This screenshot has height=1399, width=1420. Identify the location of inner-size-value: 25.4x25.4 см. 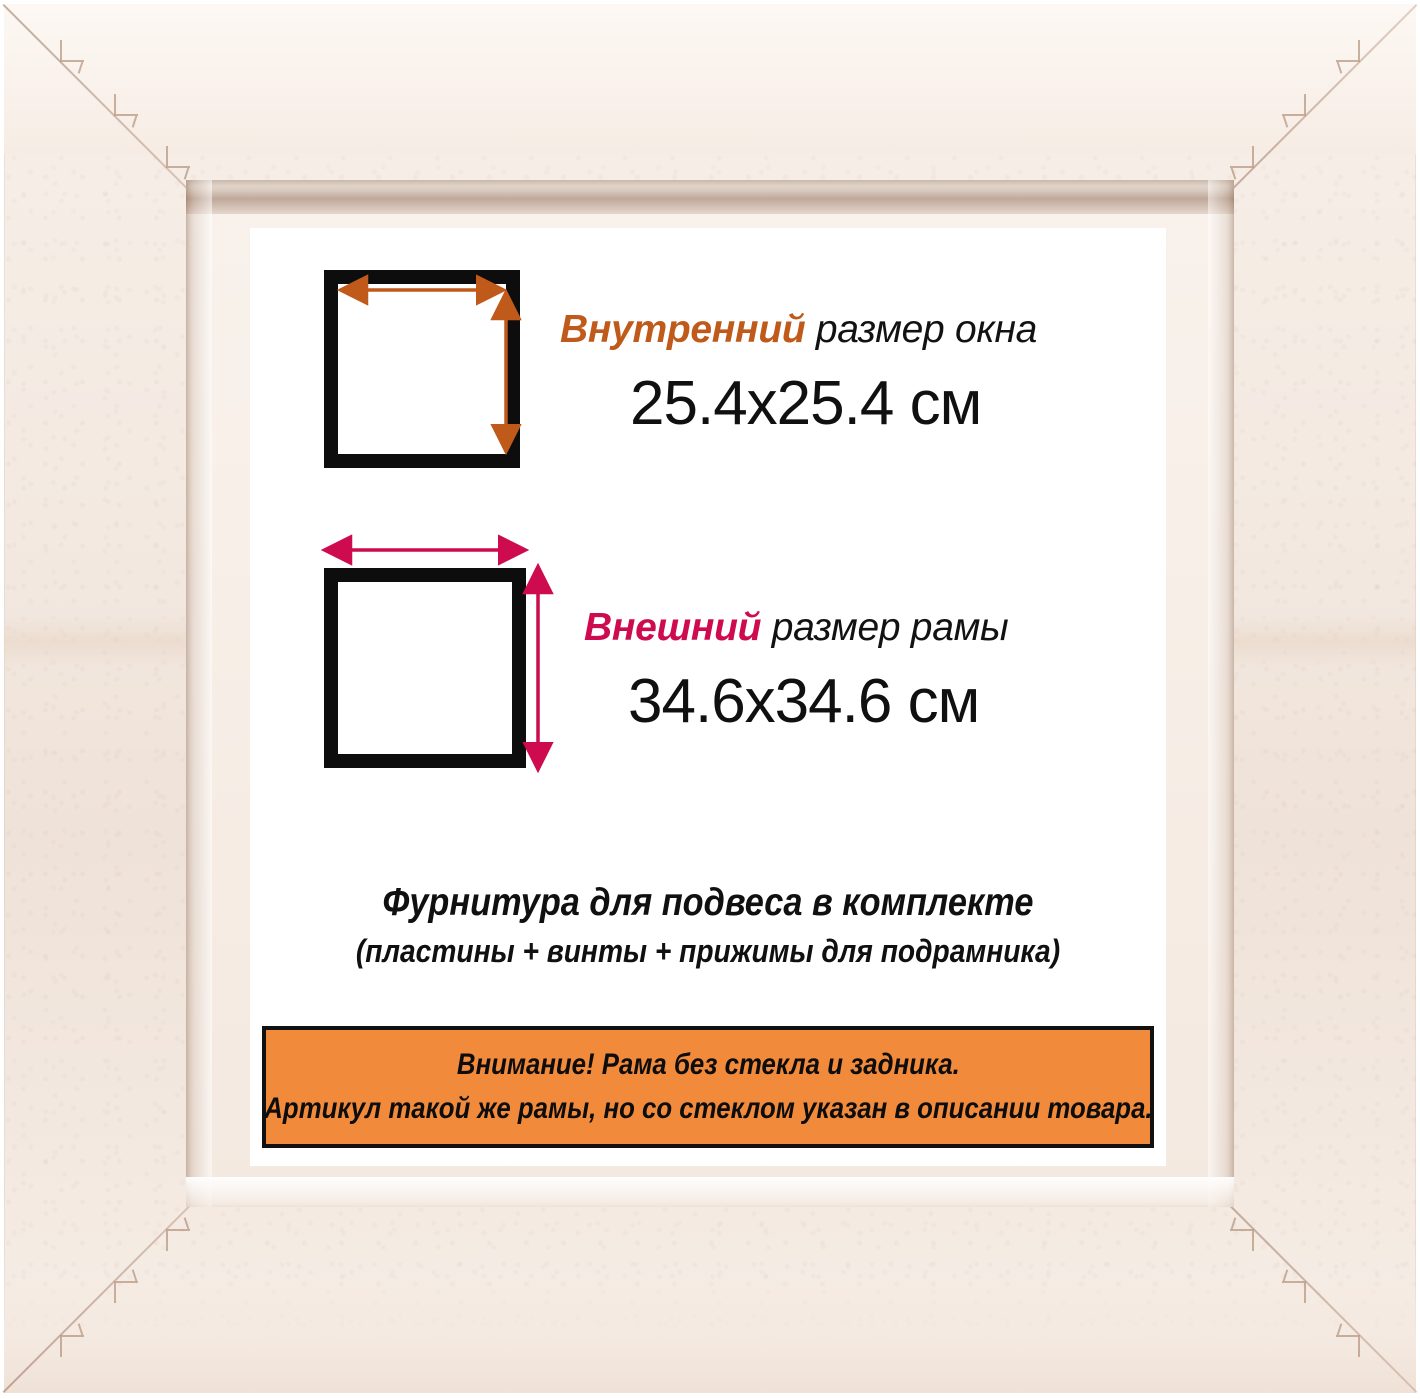
(806, 403).